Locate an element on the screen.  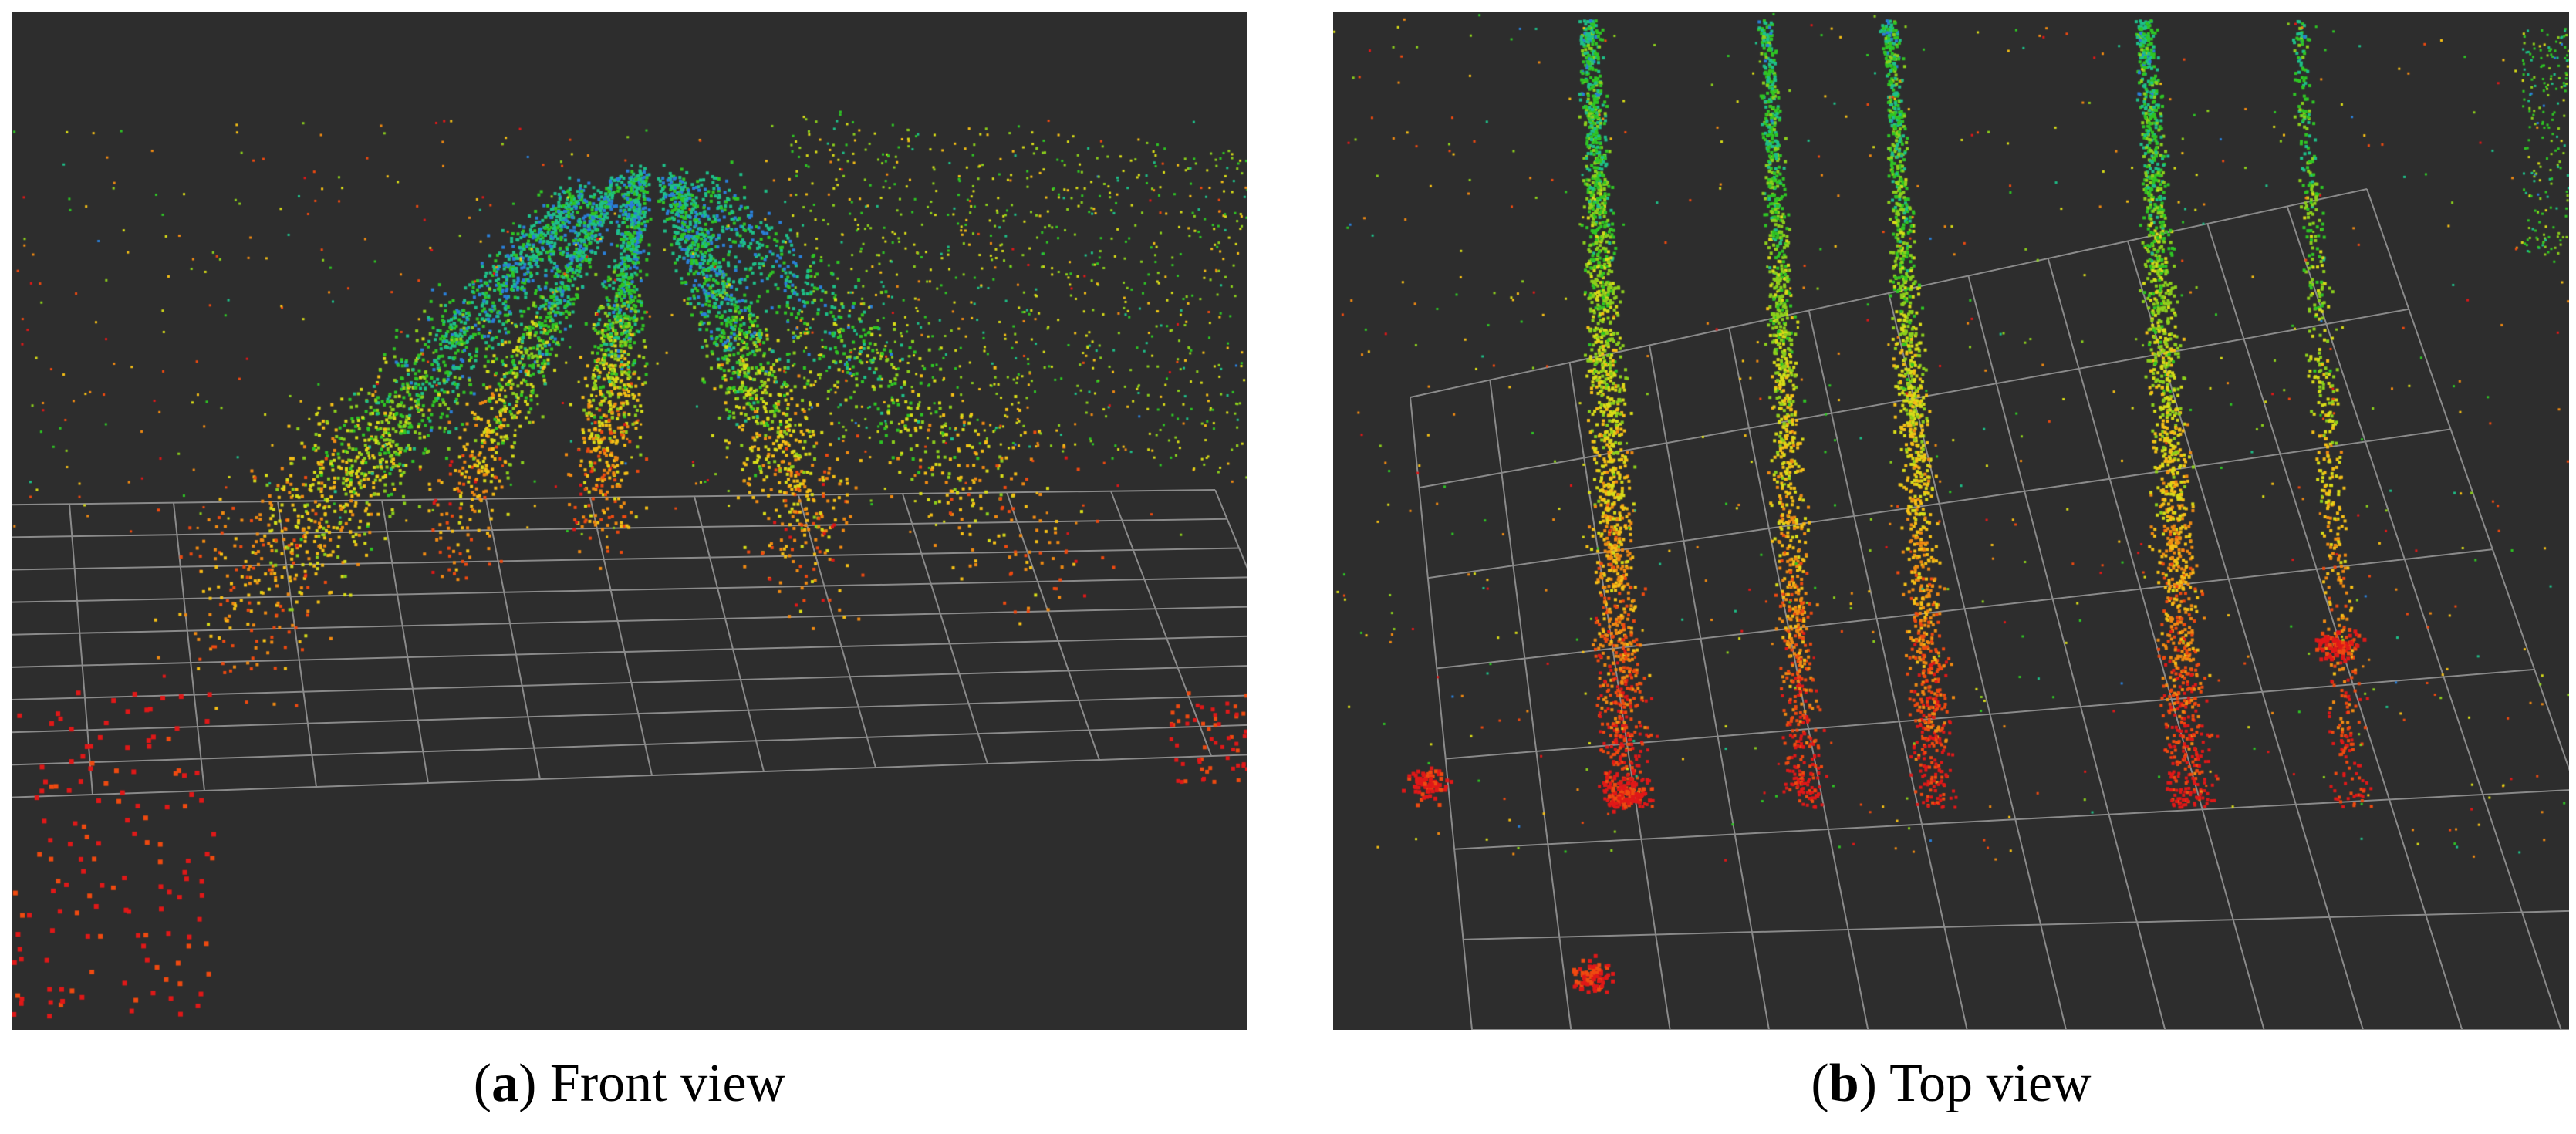
caption-front-view: (a) Front view is located at coordinates (629, 1083).